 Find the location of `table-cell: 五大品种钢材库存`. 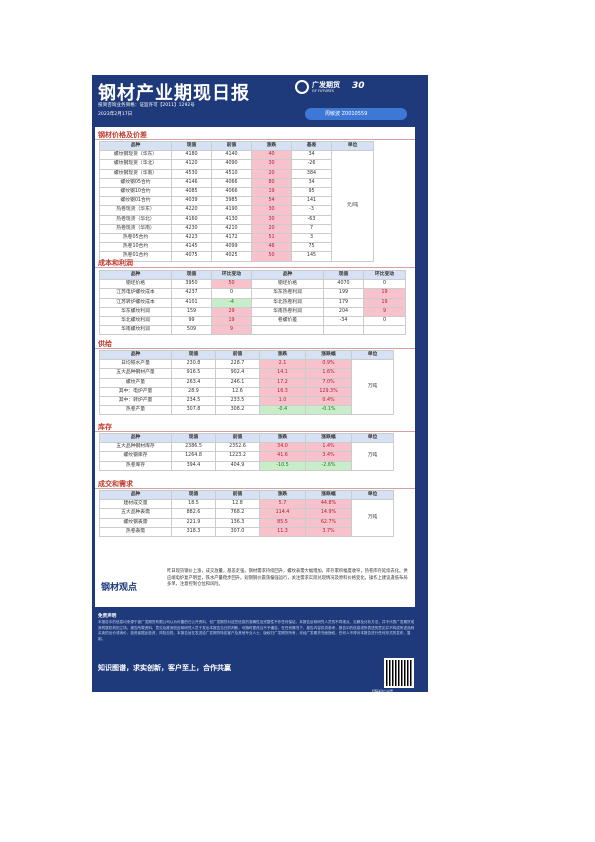

table-cell: 五大品种钢材库存 is located at coordinates (135, 447).